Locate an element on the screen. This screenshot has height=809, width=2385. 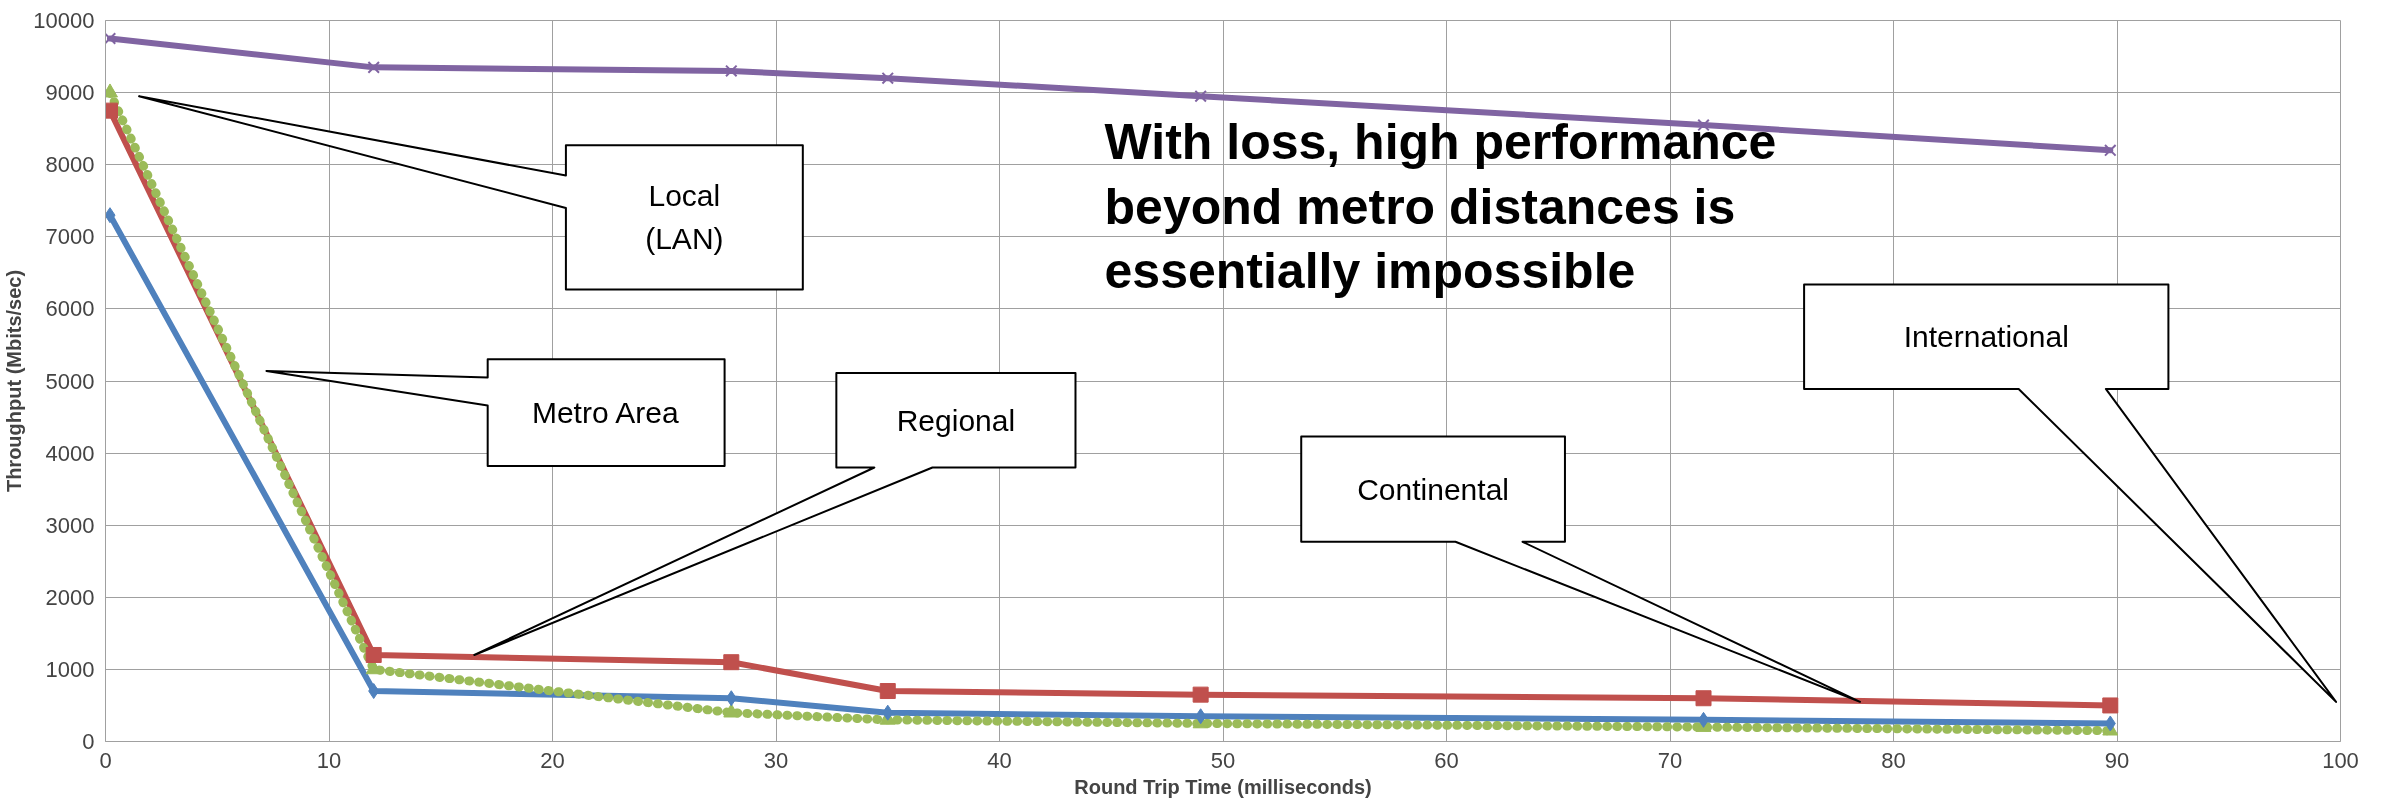
x-tick-label: 100 is located at coordinates (2340, 760).